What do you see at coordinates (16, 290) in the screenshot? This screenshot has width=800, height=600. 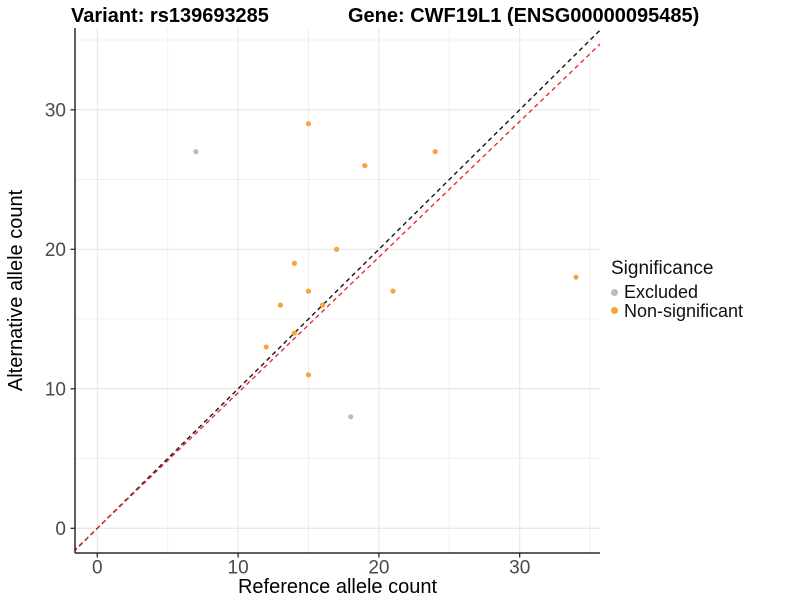 I see `y-axis-title: Alternative allele count` at bounding box center [16, 290].